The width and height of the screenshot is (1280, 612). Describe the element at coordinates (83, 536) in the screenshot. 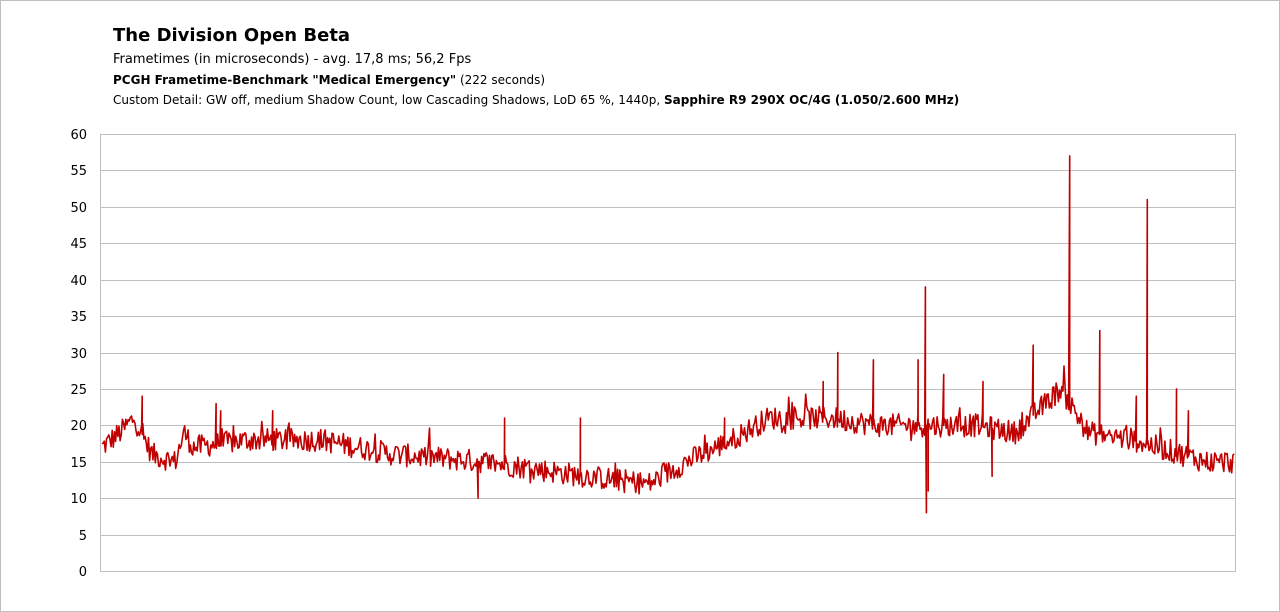

I see `y-tick-label-5: 5` at that location.